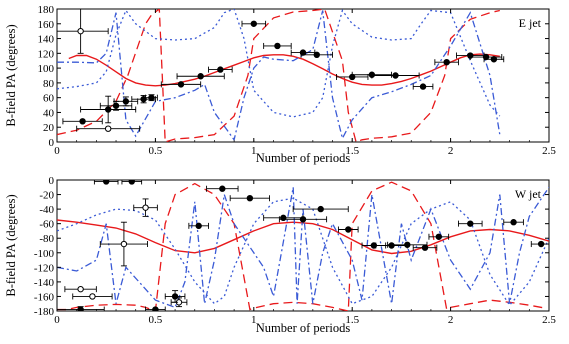  I want to click on y-tick-label: 20, so click(49, 128).